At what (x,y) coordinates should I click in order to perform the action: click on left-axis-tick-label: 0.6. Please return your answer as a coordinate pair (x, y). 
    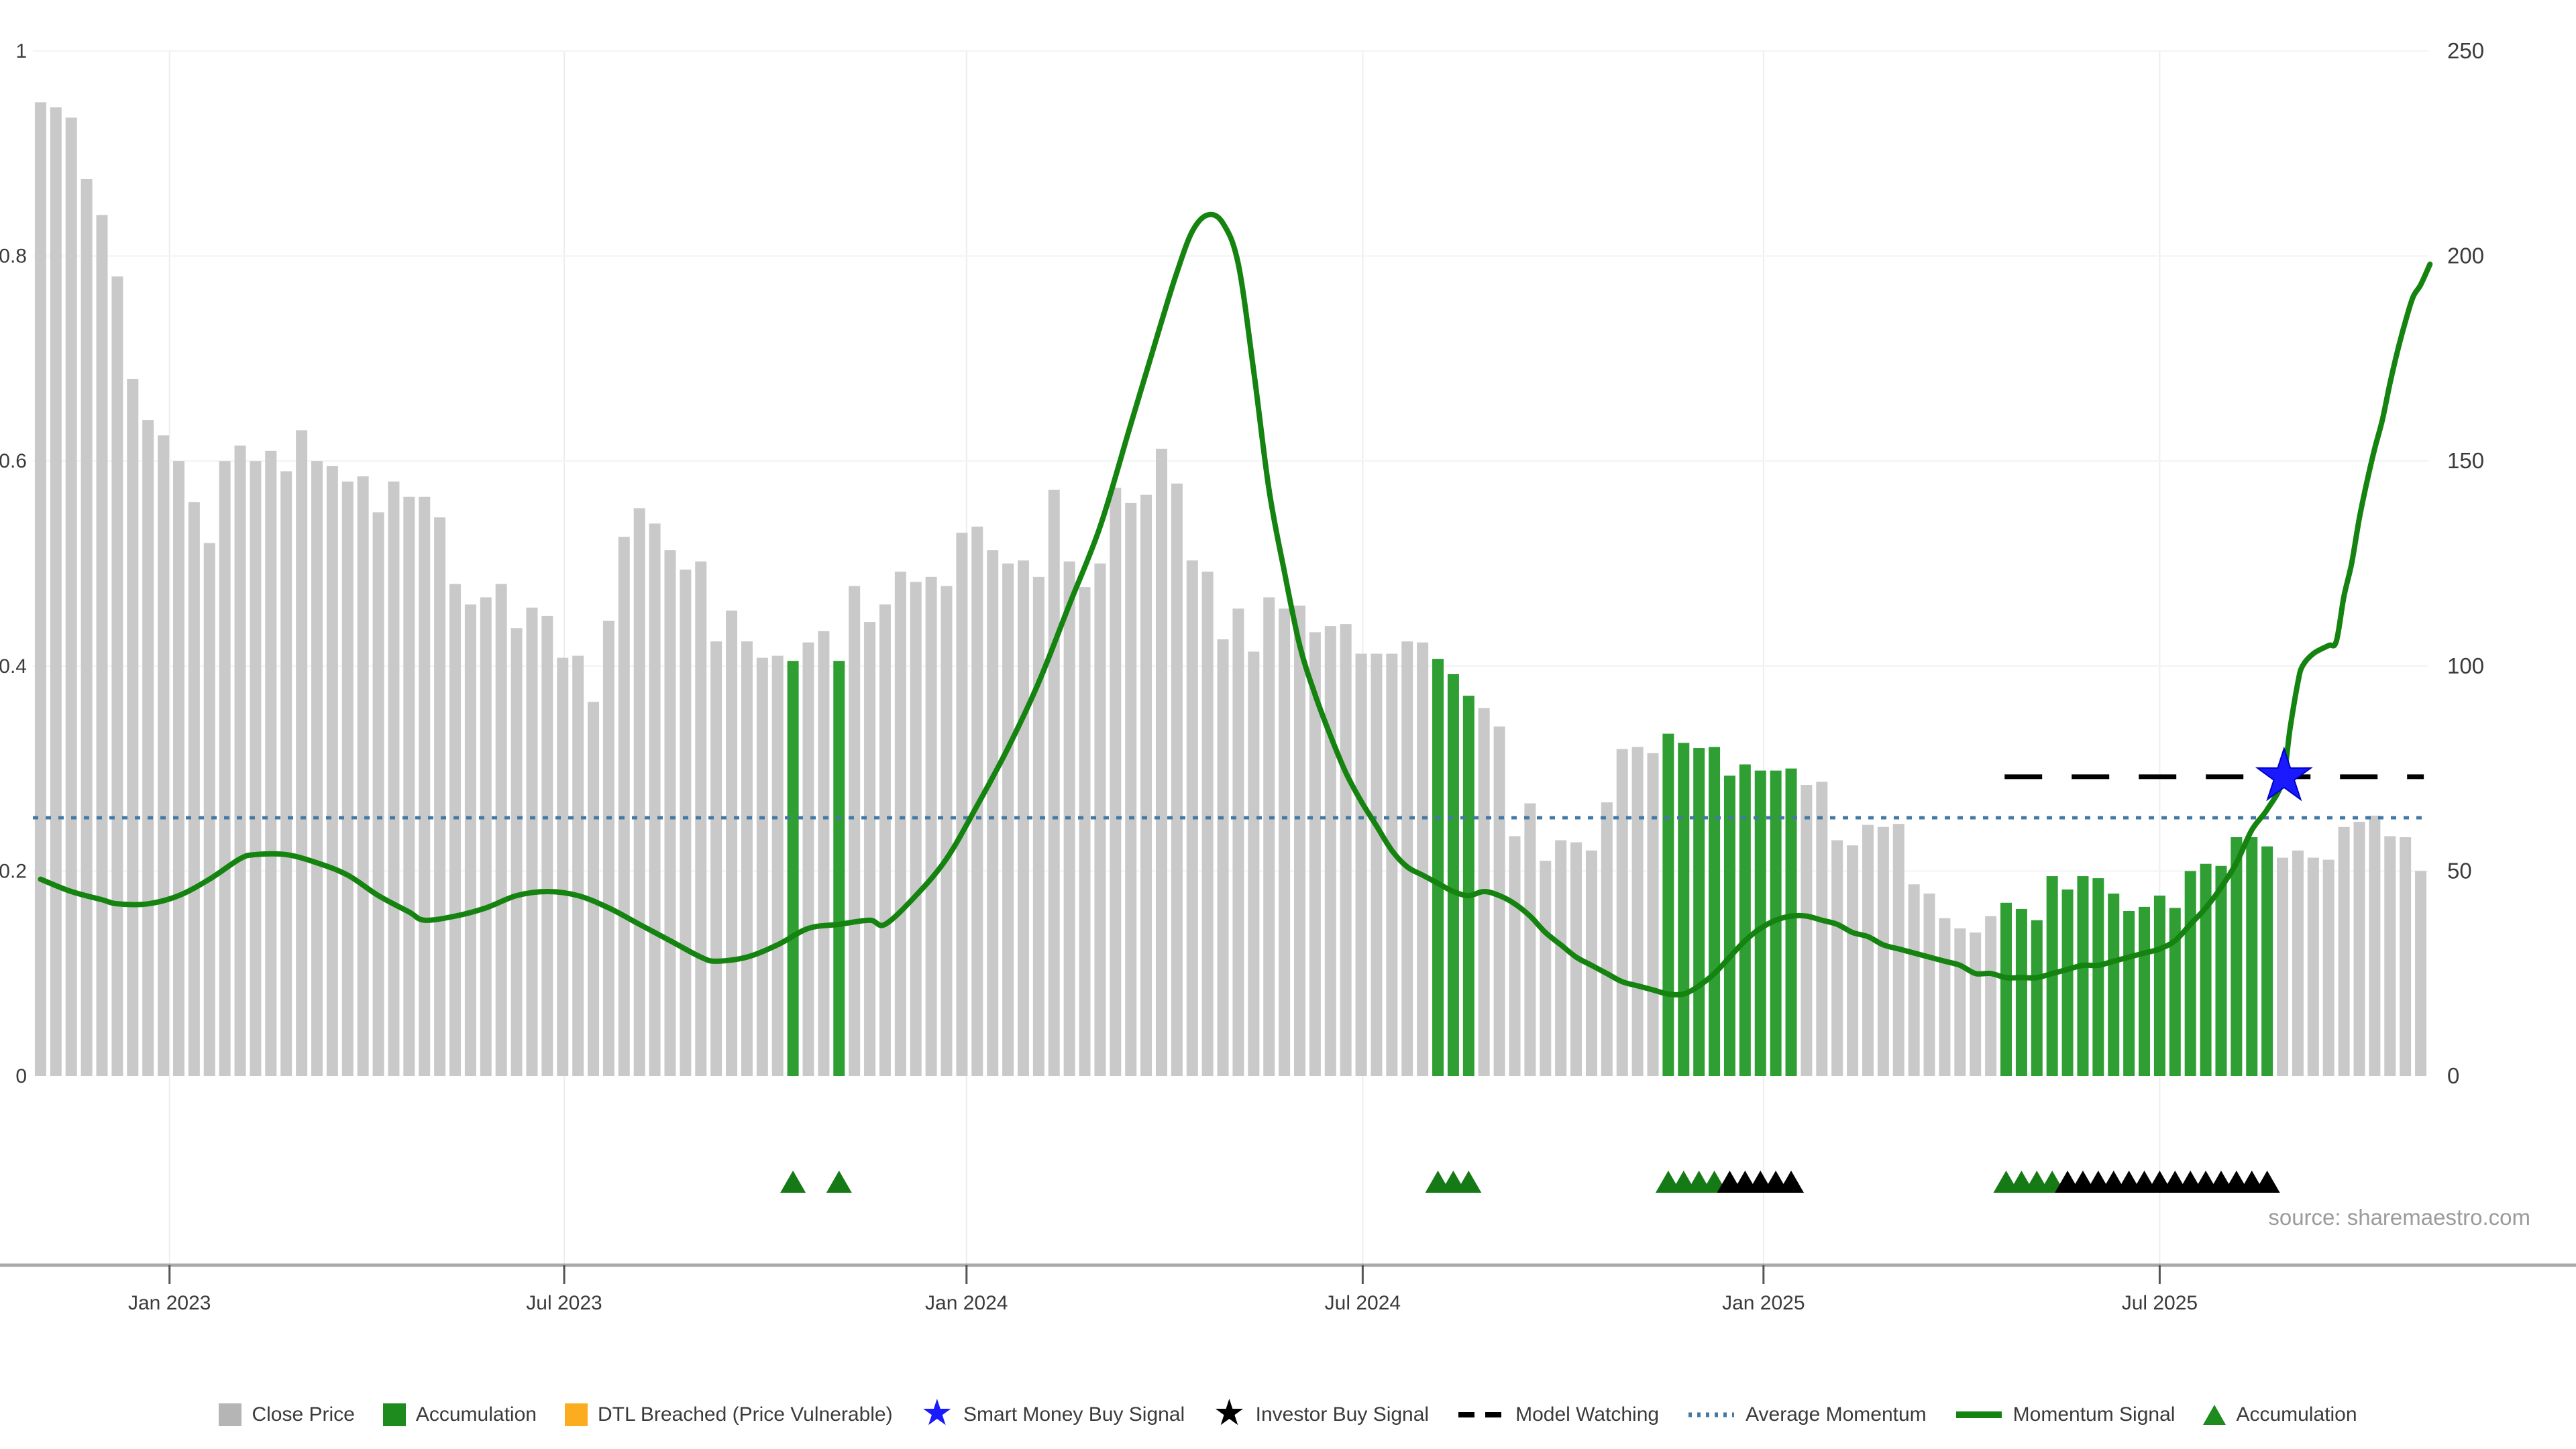
    Looking at the image, I should click on (13, 461).